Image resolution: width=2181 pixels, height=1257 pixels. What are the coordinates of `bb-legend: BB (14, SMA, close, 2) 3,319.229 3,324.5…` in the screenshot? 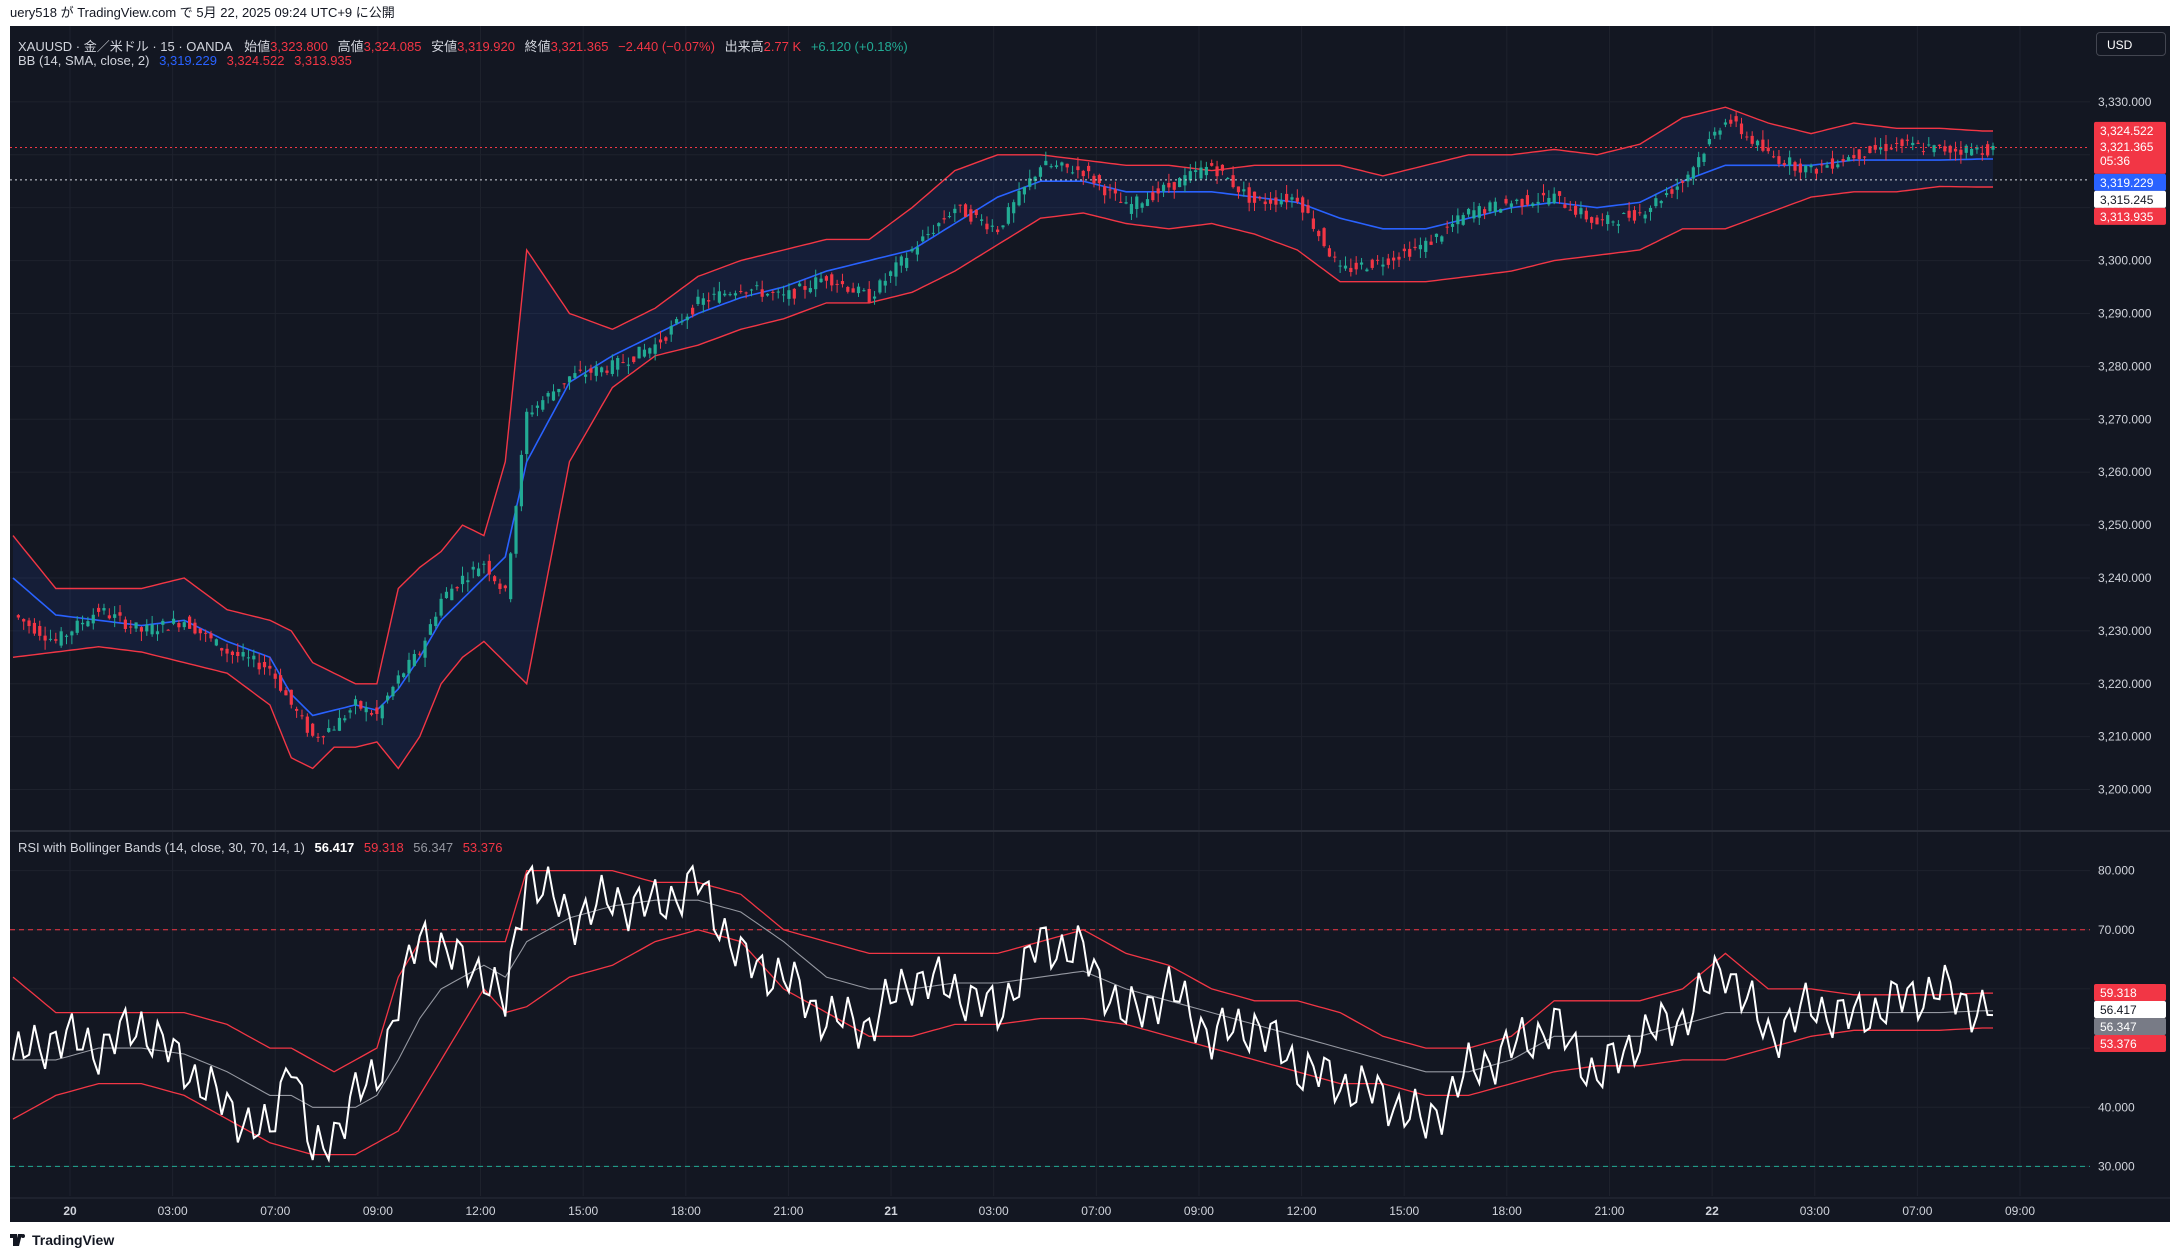 It's located at (188, 60).